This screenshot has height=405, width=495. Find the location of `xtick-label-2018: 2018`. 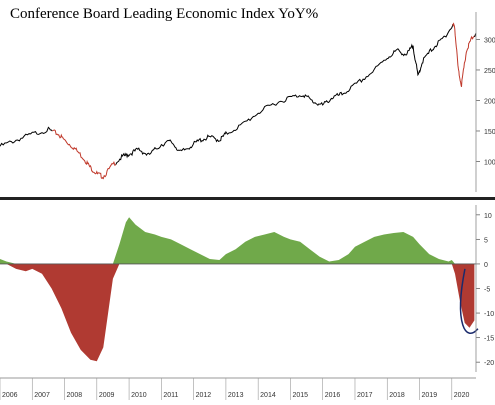

xtick-label-2018: 2018 is located at coordinates (397, 395).